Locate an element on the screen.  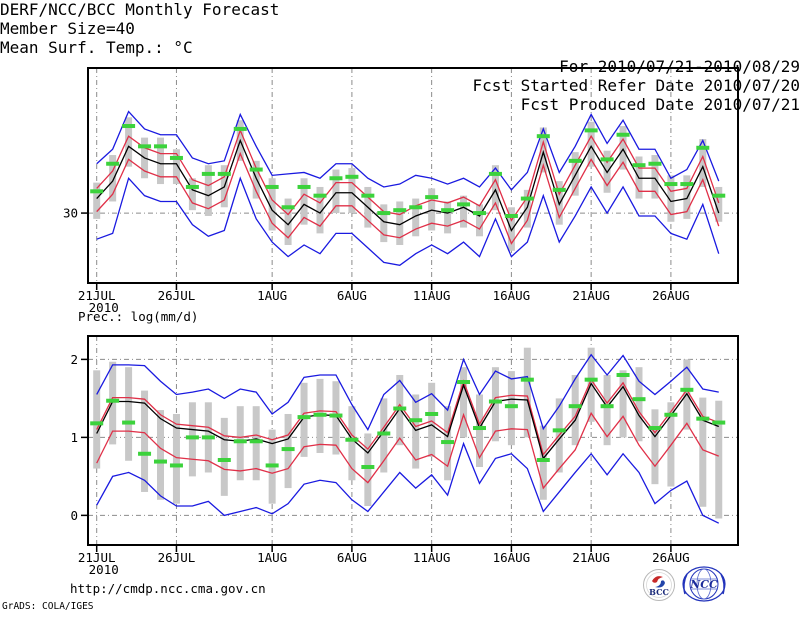
svg-text: 1 is located at coordinates (74, 437).